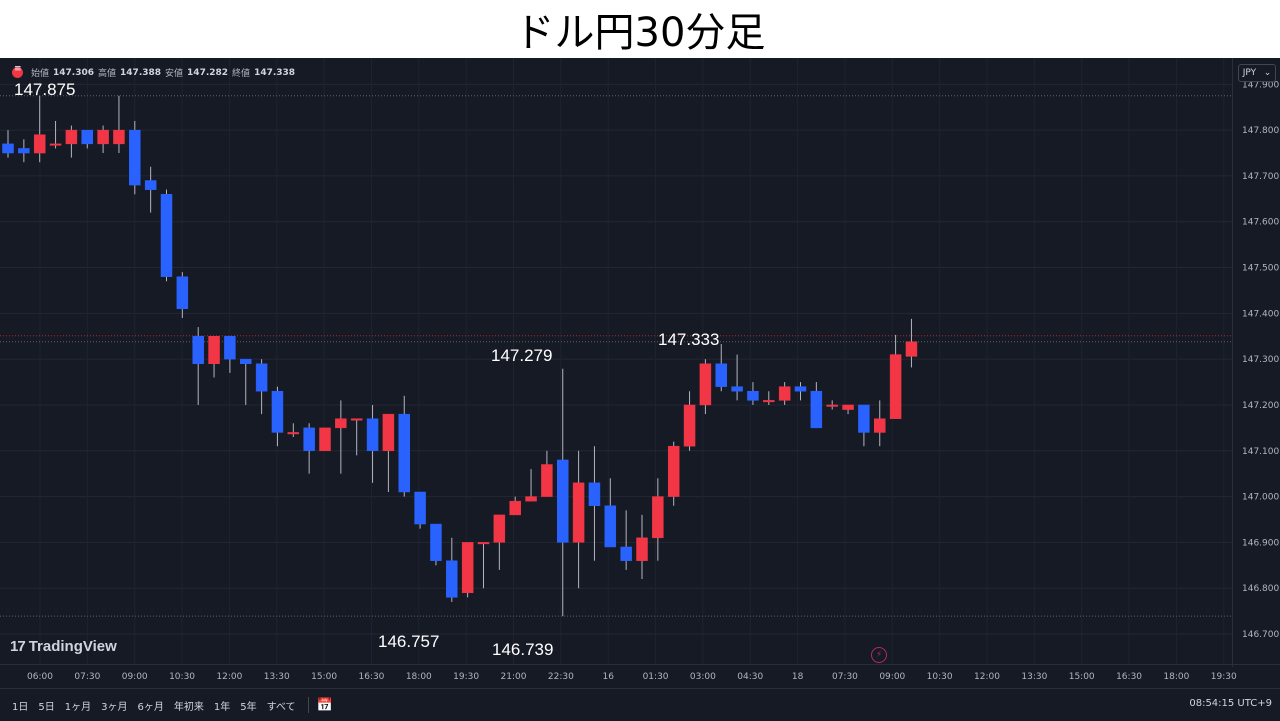  What do you see at coordinates (18, 646) in the screenshot?
I see `tradingview-mark-icon: 17` at bounding box center [18, 646].